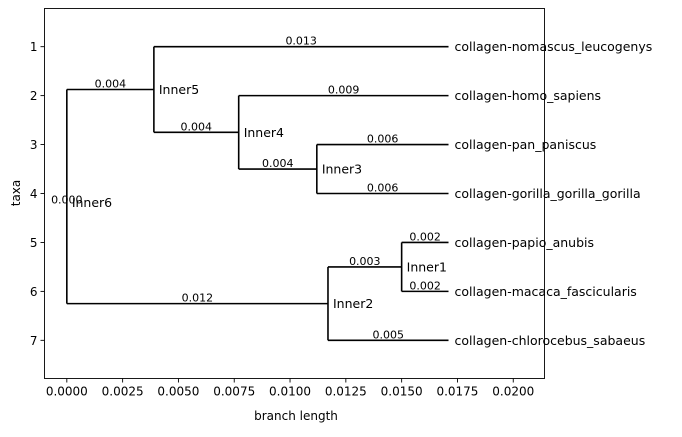  I want to click on branch-length-label-inner4: 0.004, so click(197, 126).